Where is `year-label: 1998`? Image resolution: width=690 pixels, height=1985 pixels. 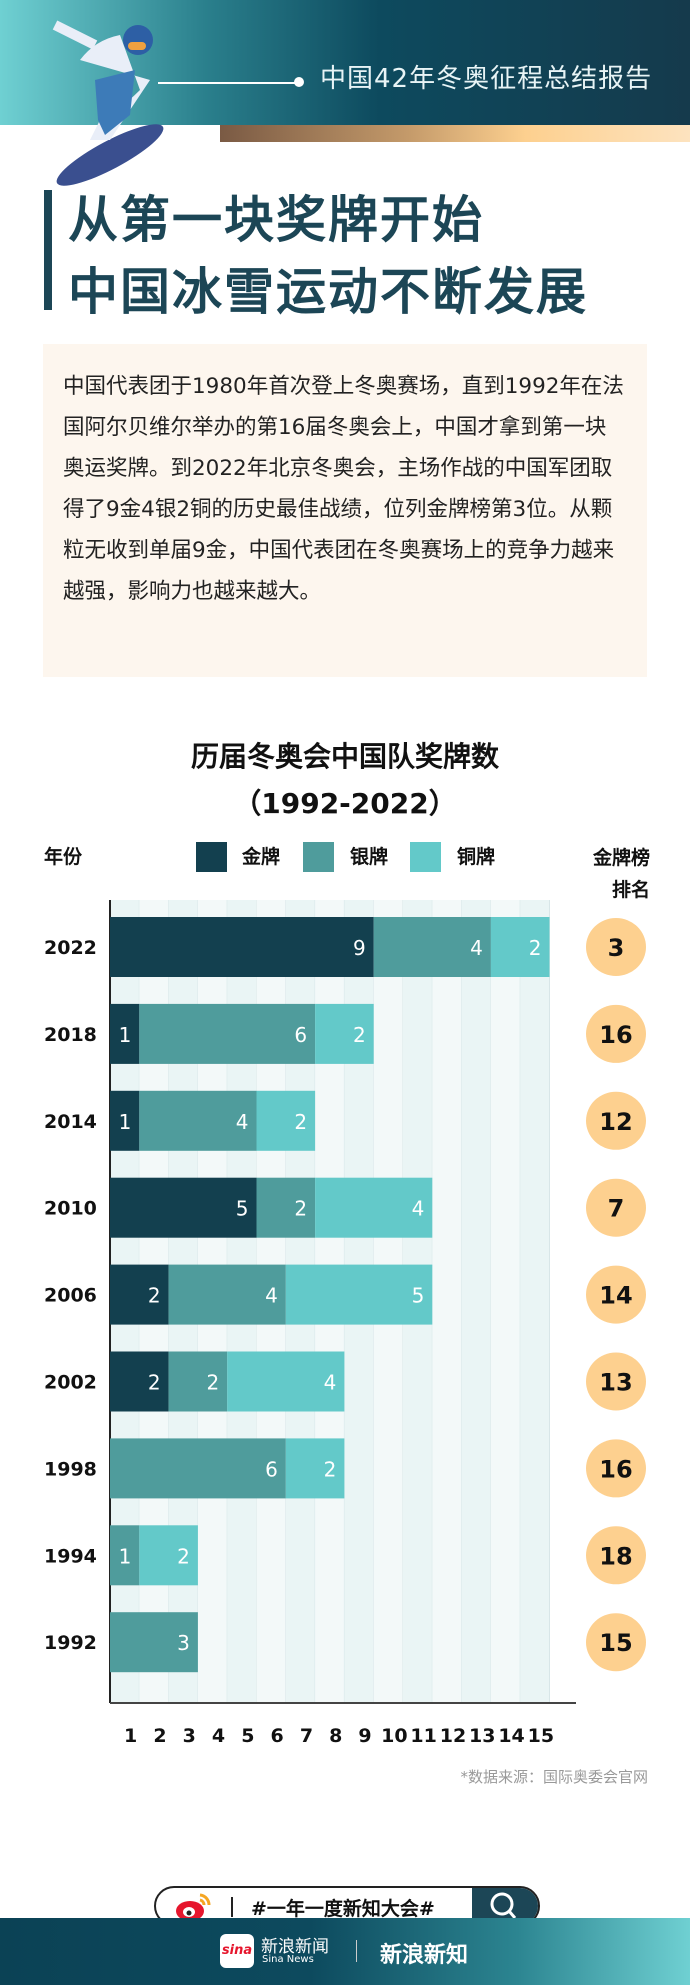
year-label: 1998 is located at coordinates (70, 1469).